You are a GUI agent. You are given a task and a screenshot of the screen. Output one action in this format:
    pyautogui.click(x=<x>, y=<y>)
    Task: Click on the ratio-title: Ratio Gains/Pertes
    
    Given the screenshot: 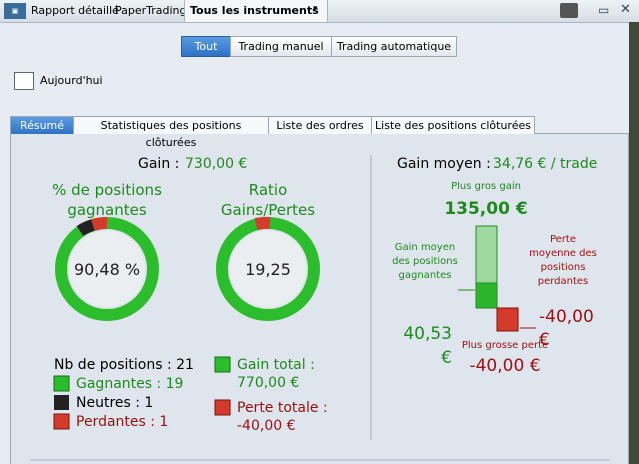 What is the action you would take?
    pyautogui.click(x=268, y=200)
    